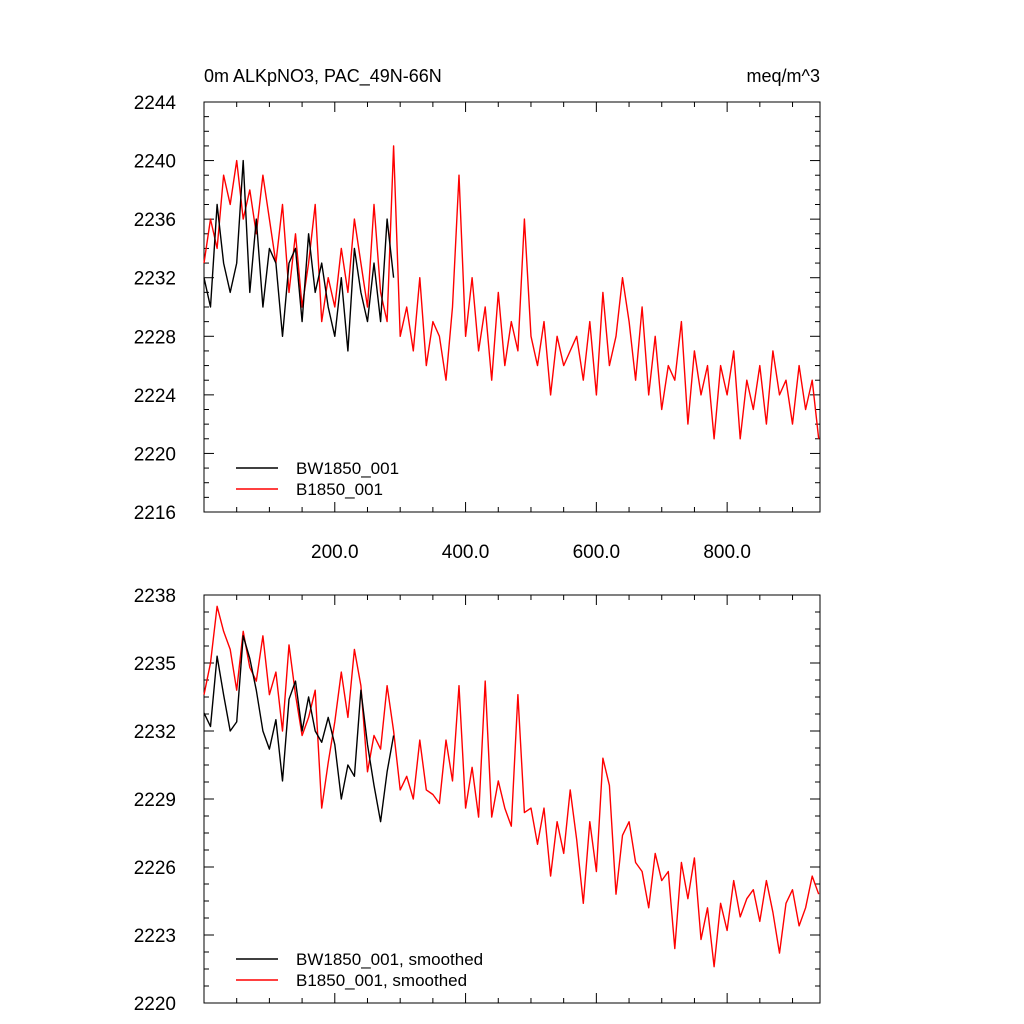 Image resolution: width=1024 pixels, height=1024 pixels. Describe the element at coordinates (339, 489) in the screenshot. I see `legend-label: B1850_001` at that location.